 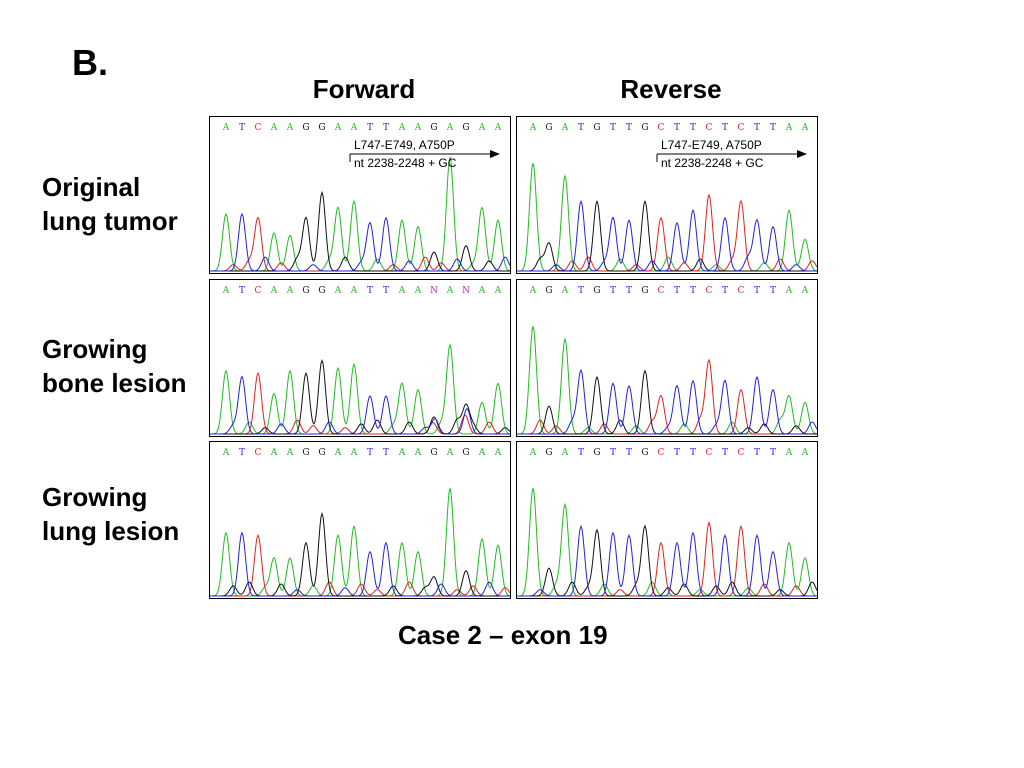 What do you see at coordinates (110, 204) in the screenshot?
I see `row-label-original-lung-tumor: Original lung tumor` at bounding box center [110, 204].